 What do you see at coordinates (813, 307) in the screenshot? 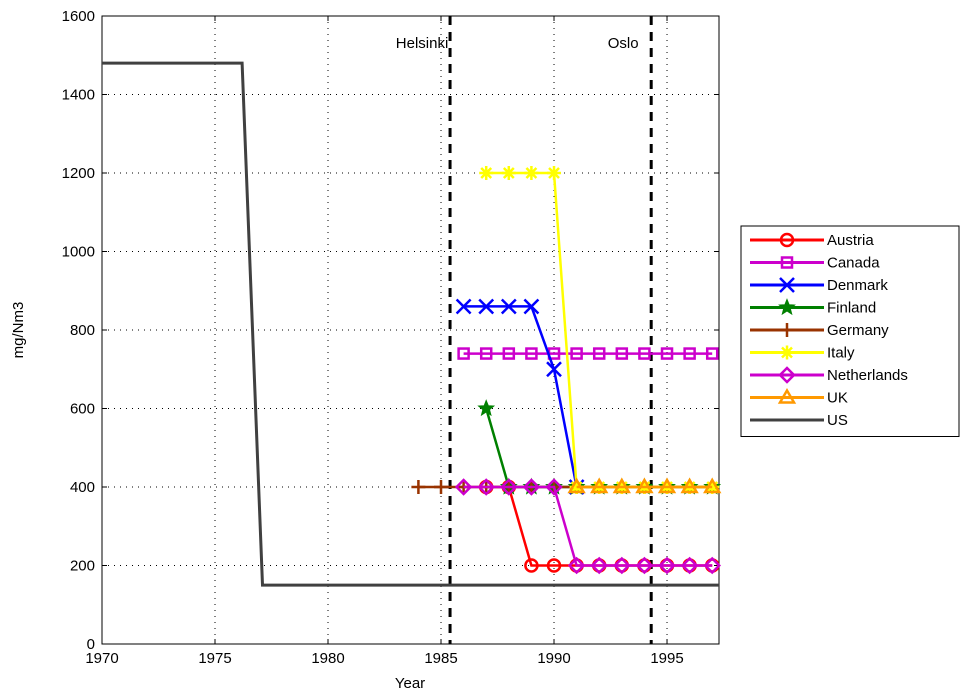
I see `legend-entry: Finland` at bounding box center [813, 307].